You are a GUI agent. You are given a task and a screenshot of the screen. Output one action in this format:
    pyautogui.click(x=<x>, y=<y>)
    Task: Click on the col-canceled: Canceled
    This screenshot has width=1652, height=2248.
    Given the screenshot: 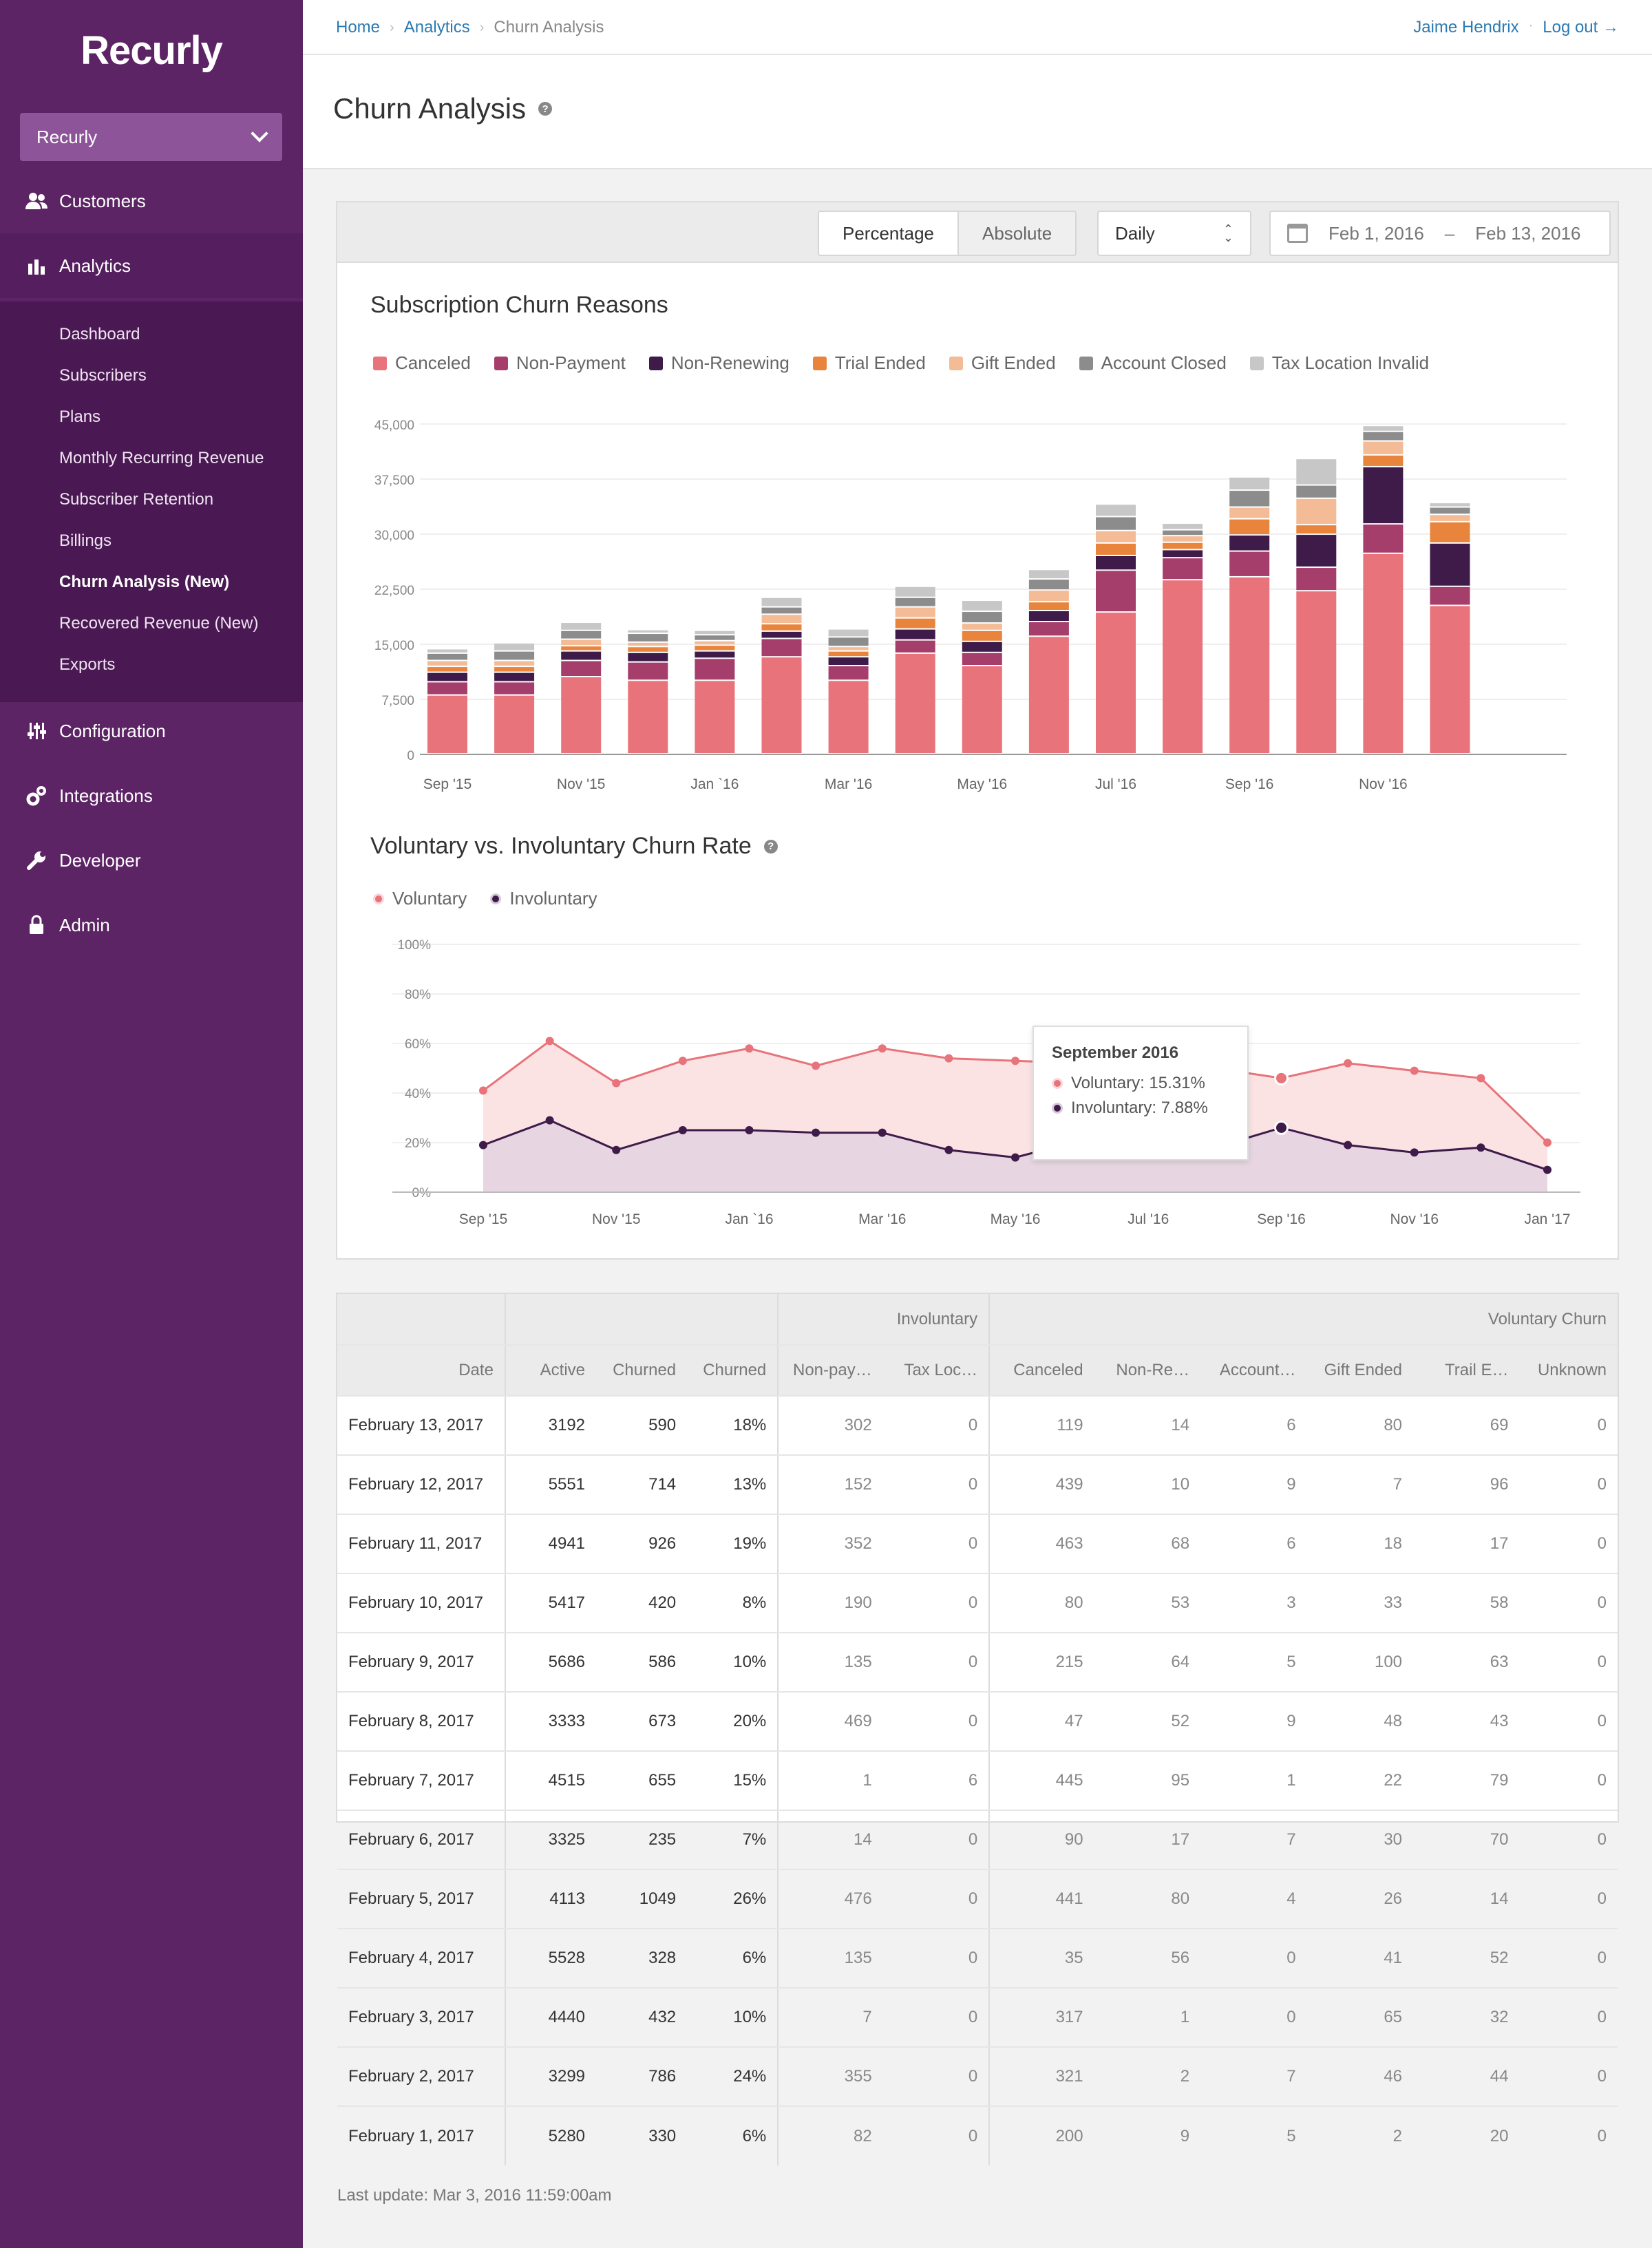 What is the action you would take?
    pyautogui.click(x=1041, y=1371)
    